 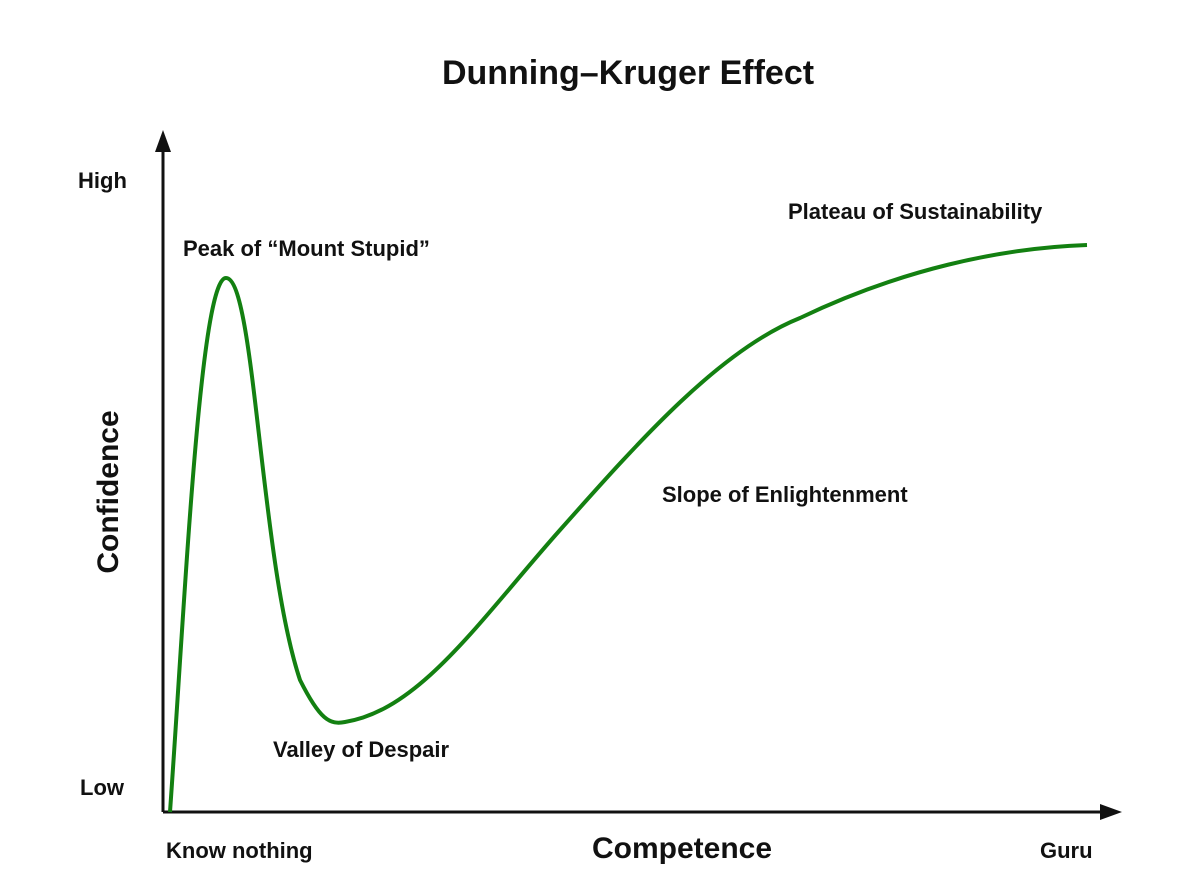 I want to click on x-start-label: Know nothing, so click(x=239, y=850).